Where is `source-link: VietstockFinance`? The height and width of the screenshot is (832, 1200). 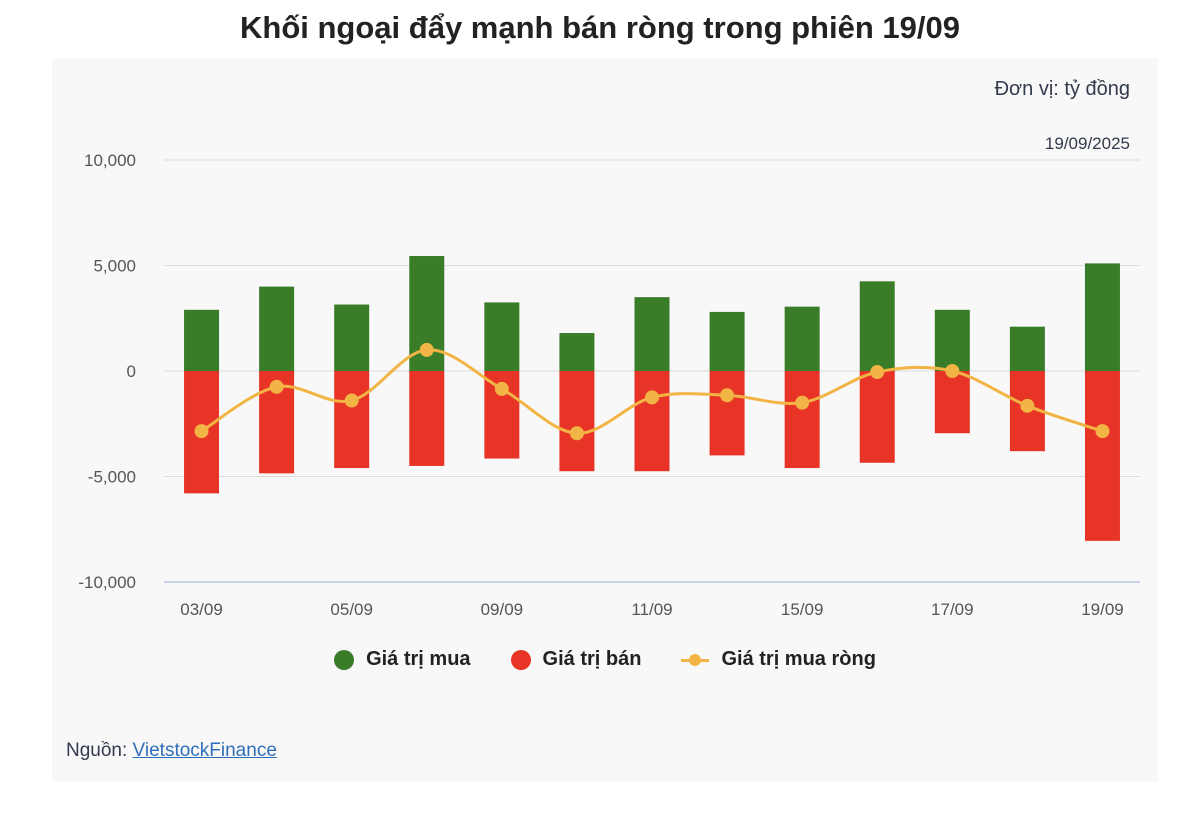 source-link: VietstockFinance is located at coordinates (204, 750).